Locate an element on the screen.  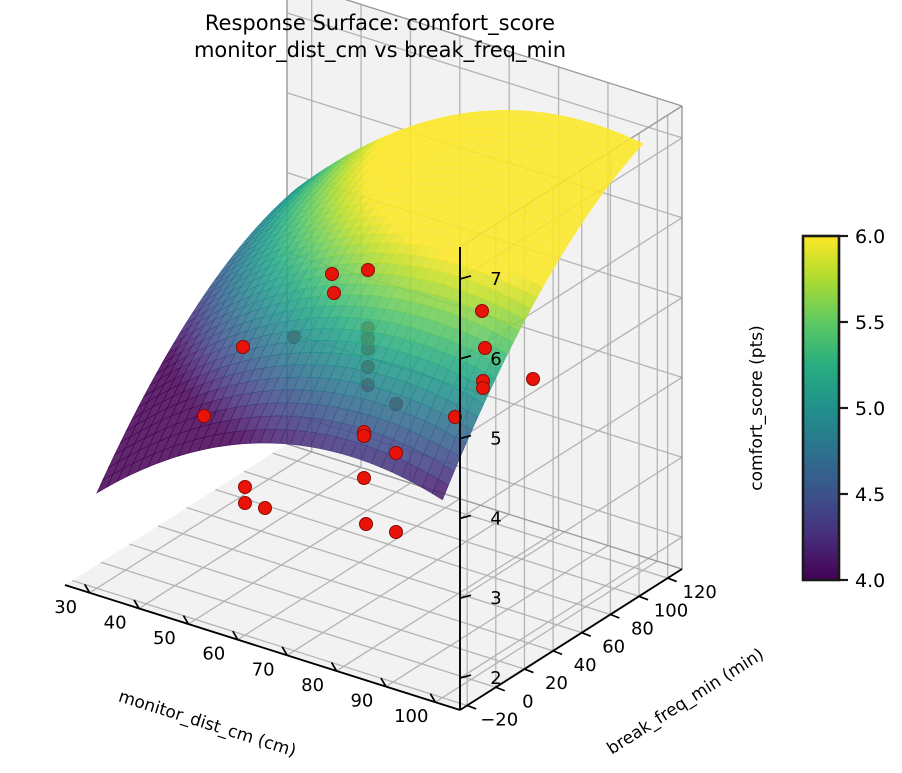
tick-label-y: 60 is located at coordinates (613, 647).